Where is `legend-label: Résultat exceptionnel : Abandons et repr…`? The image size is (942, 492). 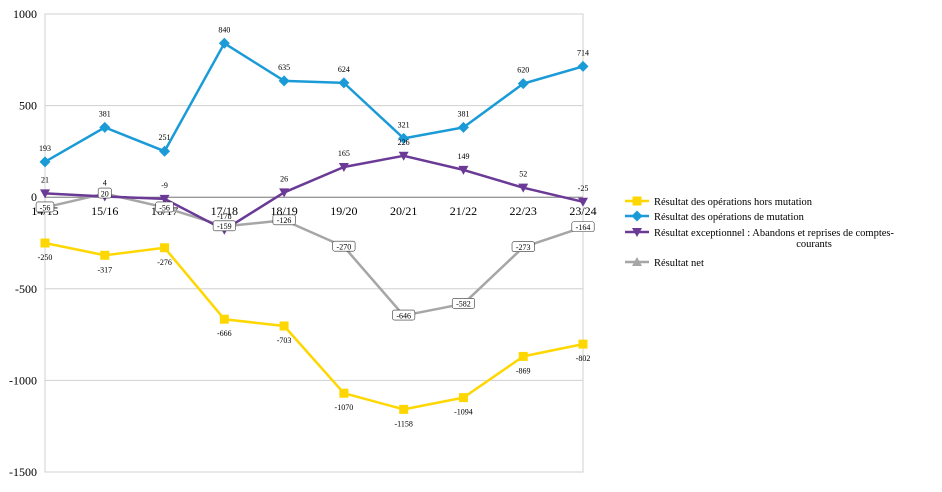
legend-label: Résultat exceptionnel : Abandons et repr… is located at coordinates (774, 233).